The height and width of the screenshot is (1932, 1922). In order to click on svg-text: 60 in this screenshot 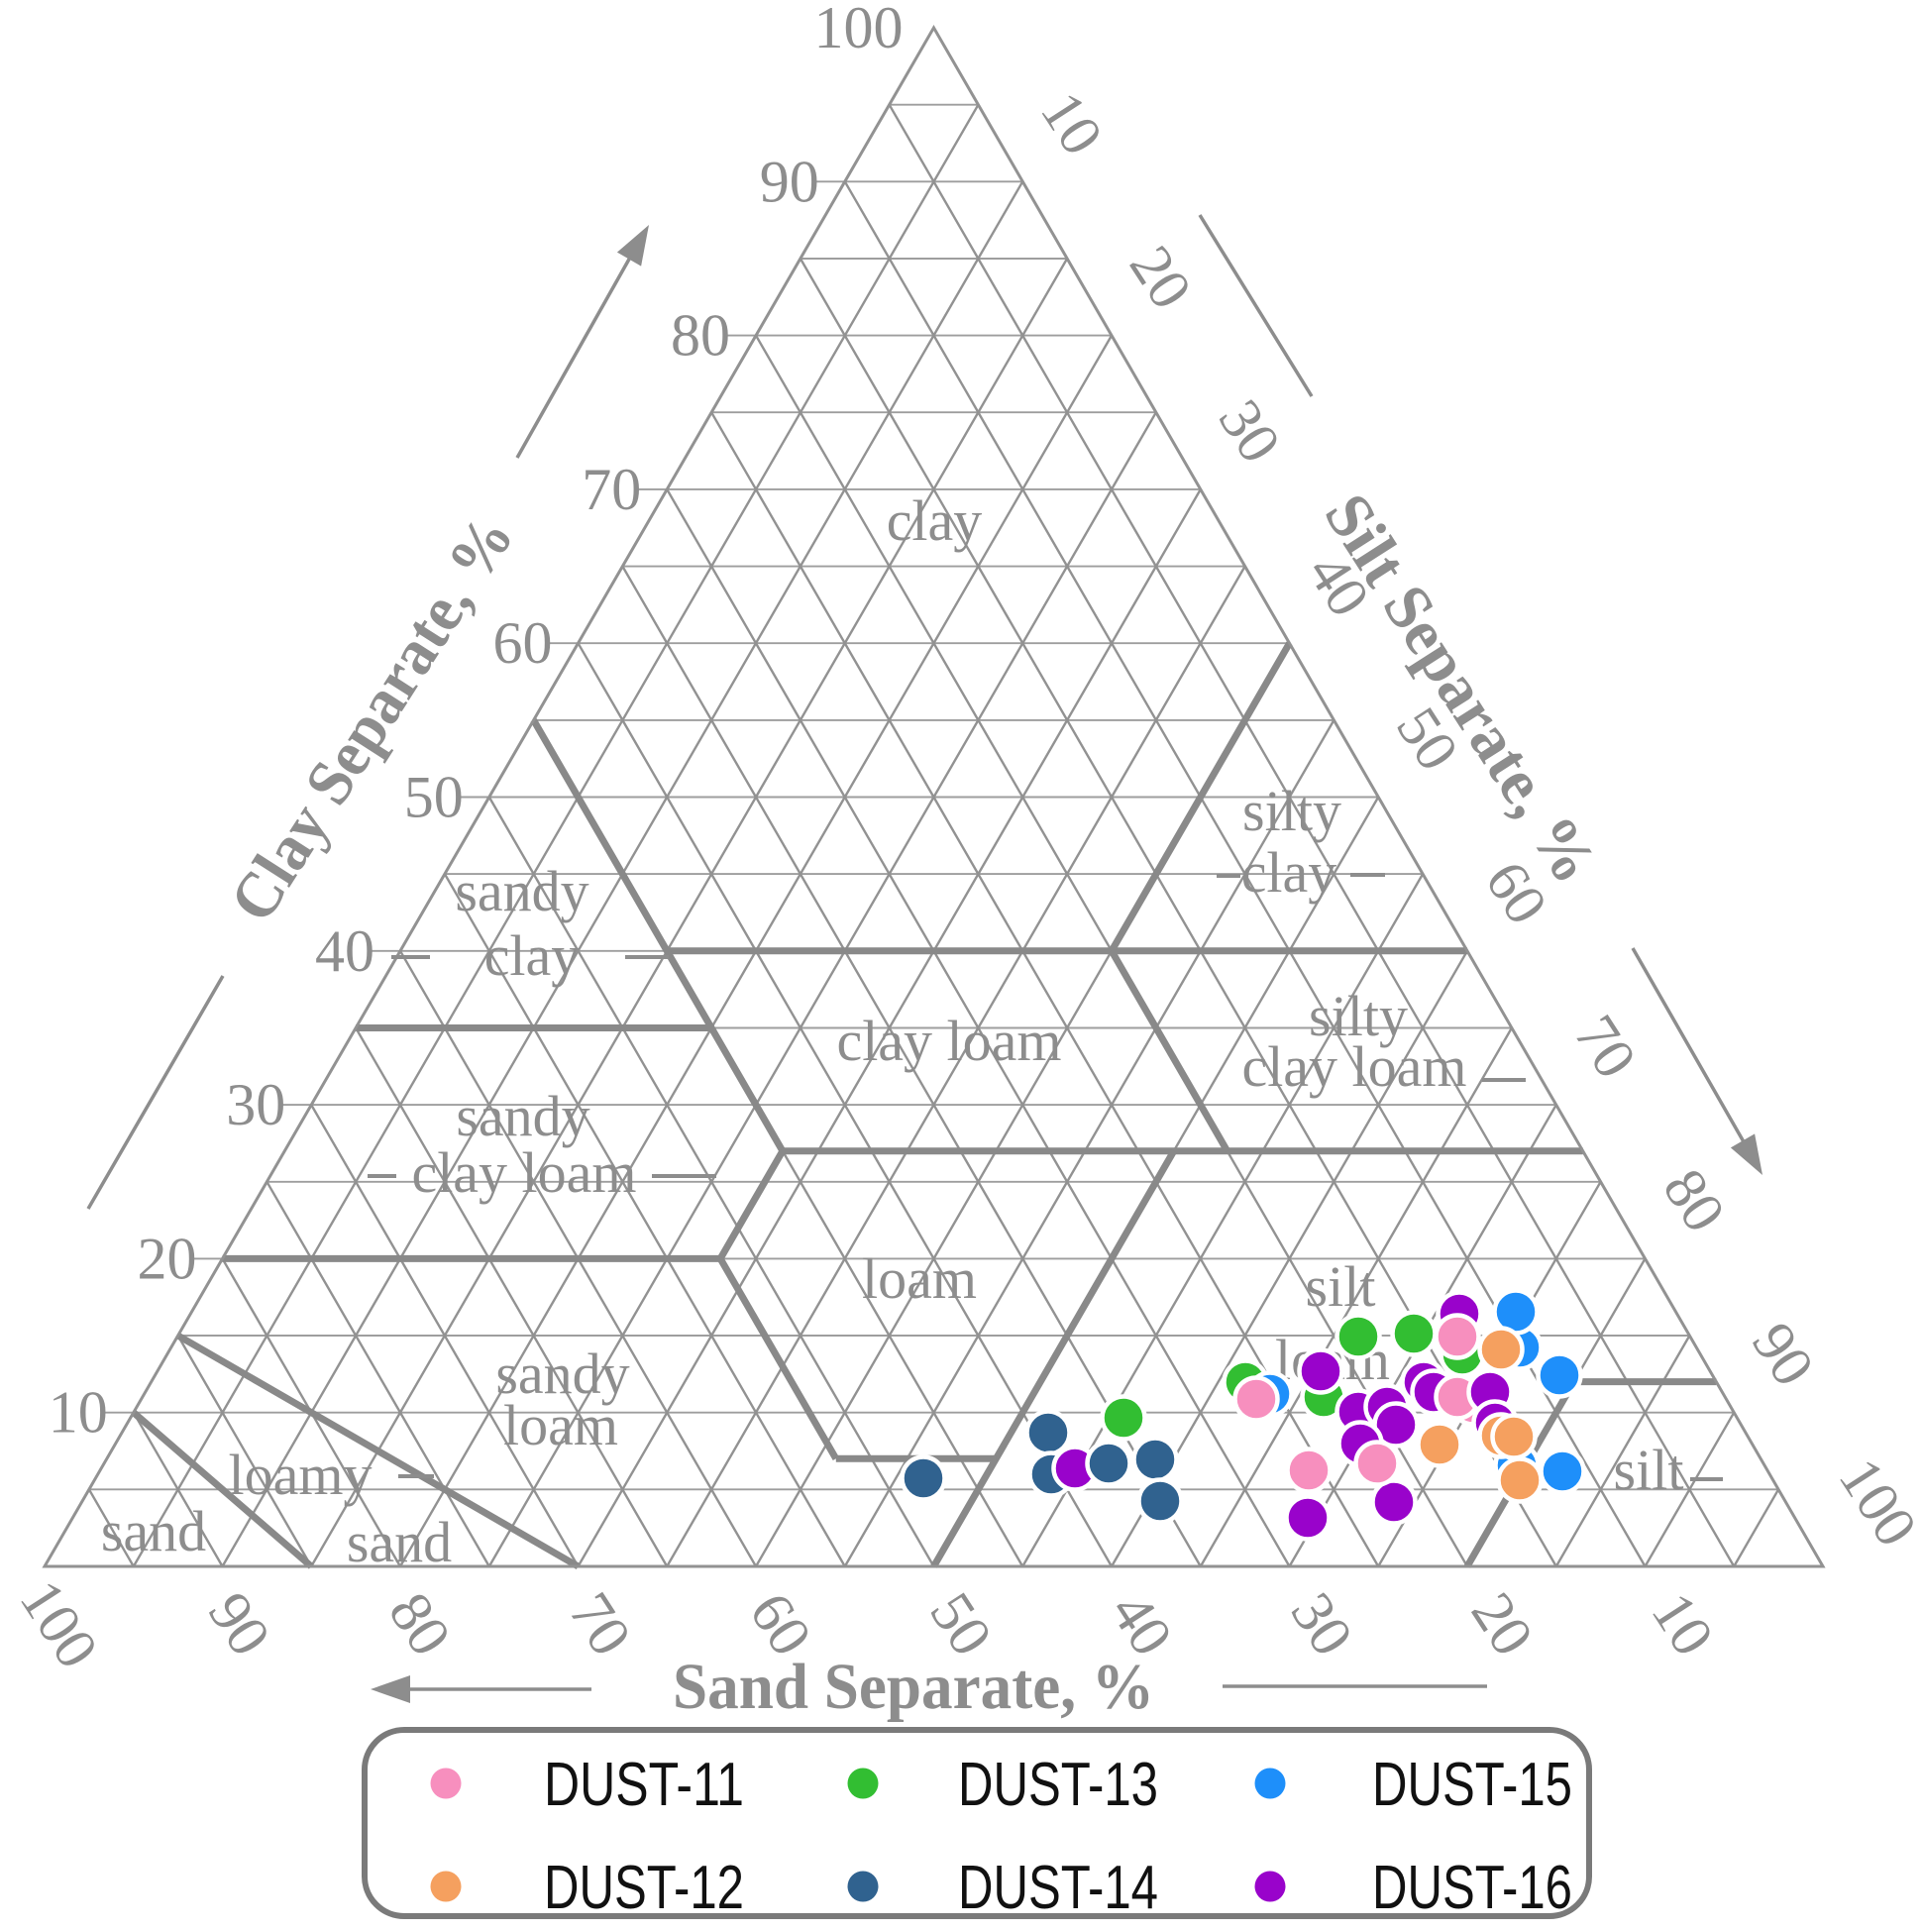, I will do `click(523, 643)`.